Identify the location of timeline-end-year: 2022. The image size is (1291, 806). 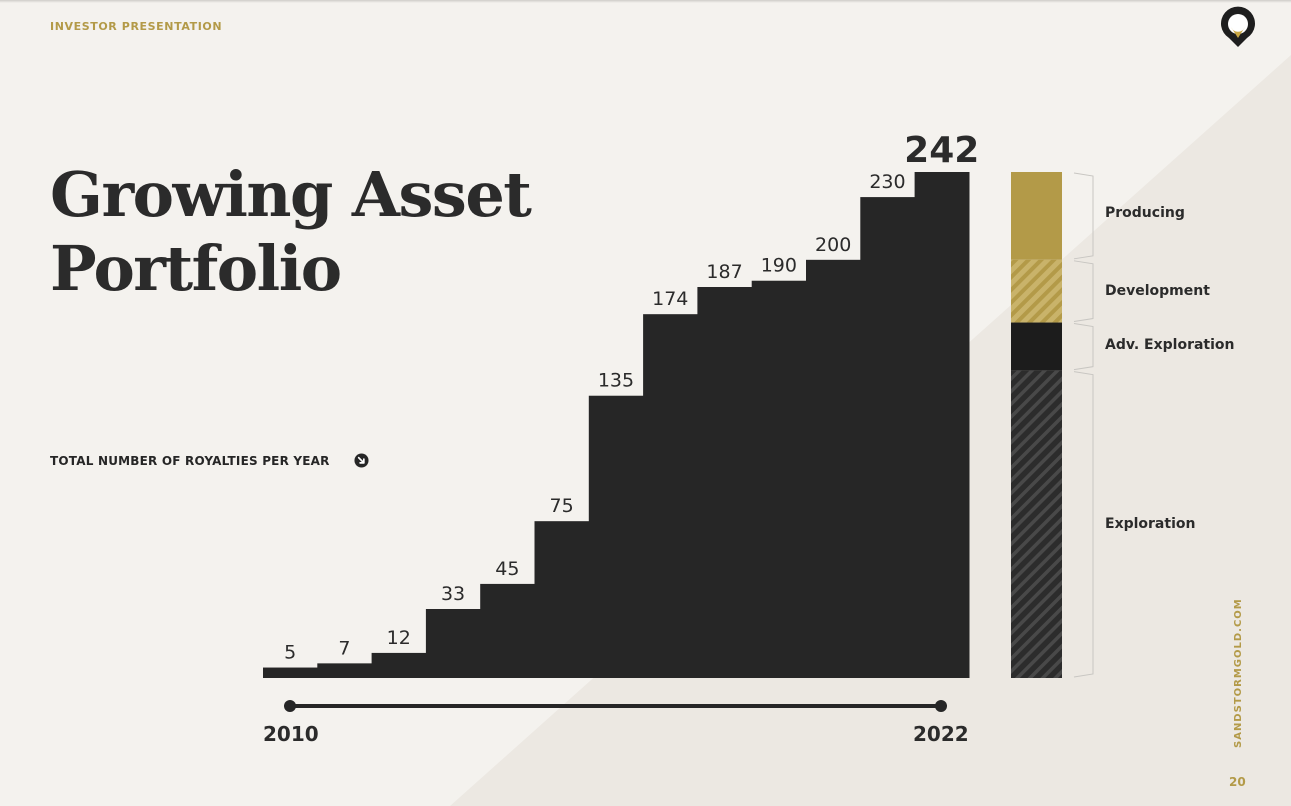
(941, 734).